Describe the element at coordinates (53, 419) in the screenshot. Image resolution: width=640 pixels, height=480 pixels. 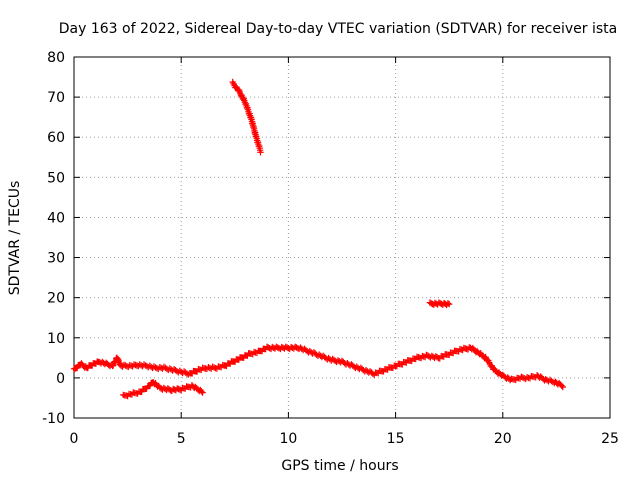
I see `y-tick-label: -10` at that location.